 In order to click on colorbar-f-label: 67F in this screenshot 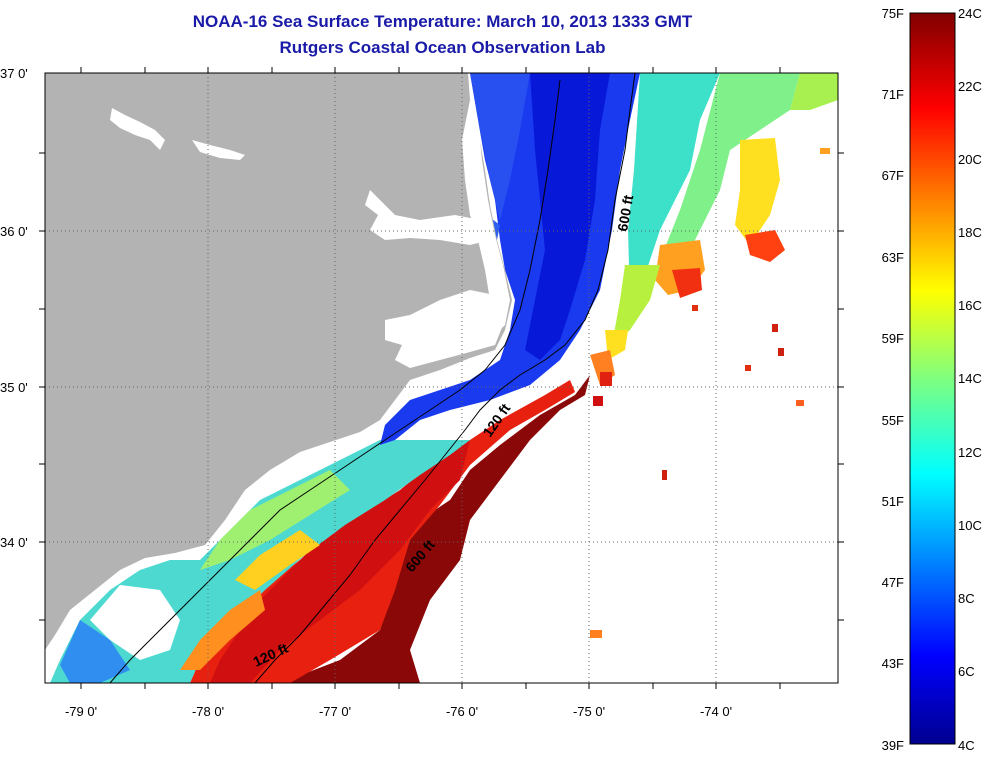, I will do `click(893, 175)`.